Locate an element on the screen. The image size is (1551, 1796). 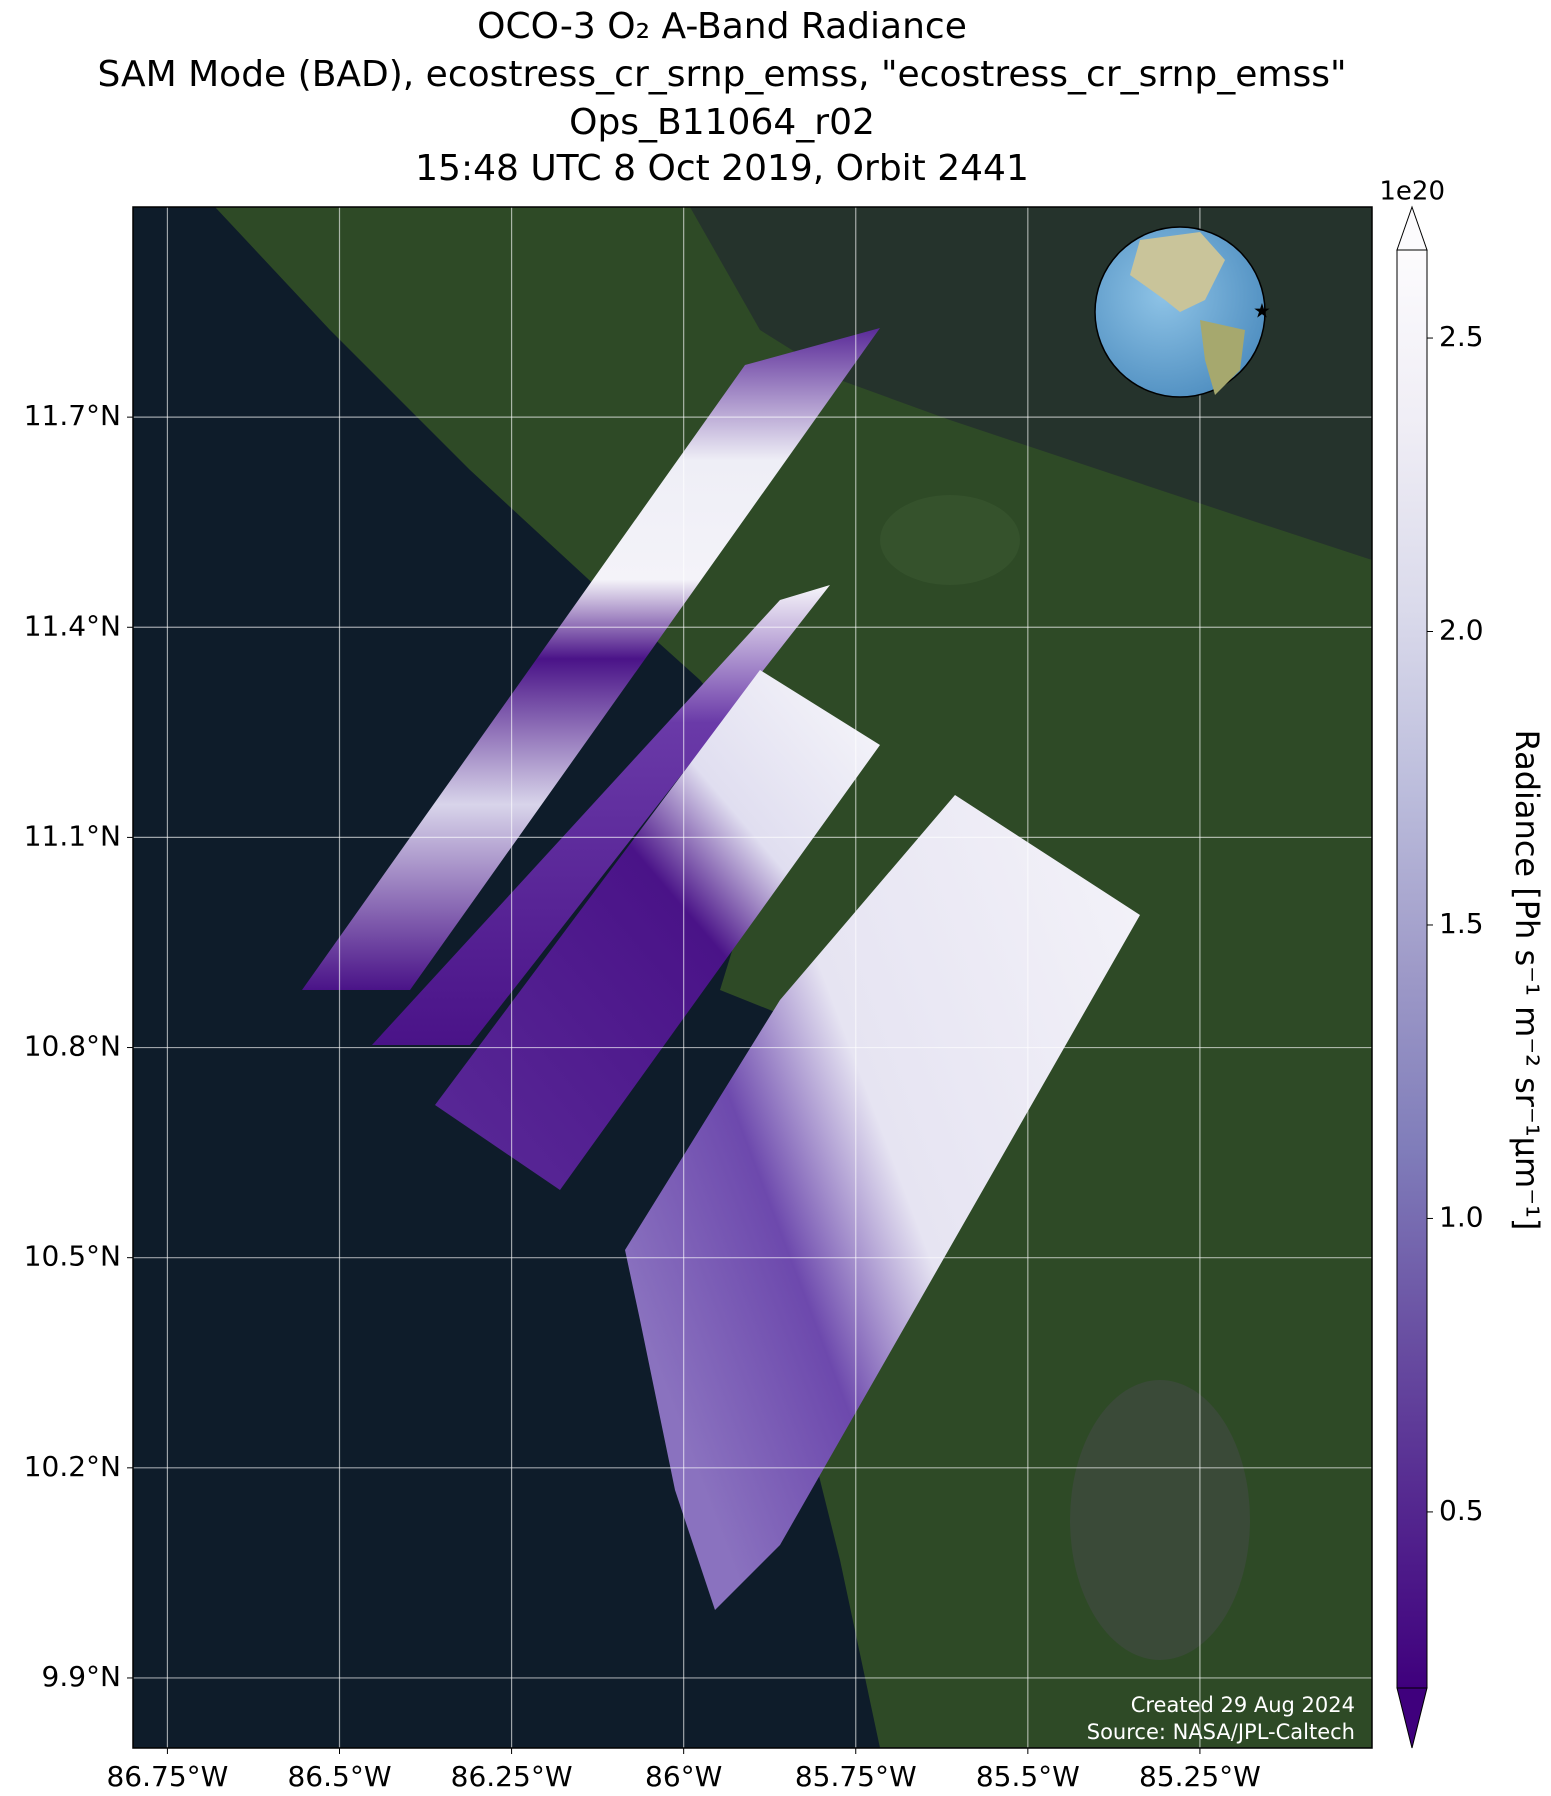
inset-globe: ★ is located at coordinates (1182, 312).